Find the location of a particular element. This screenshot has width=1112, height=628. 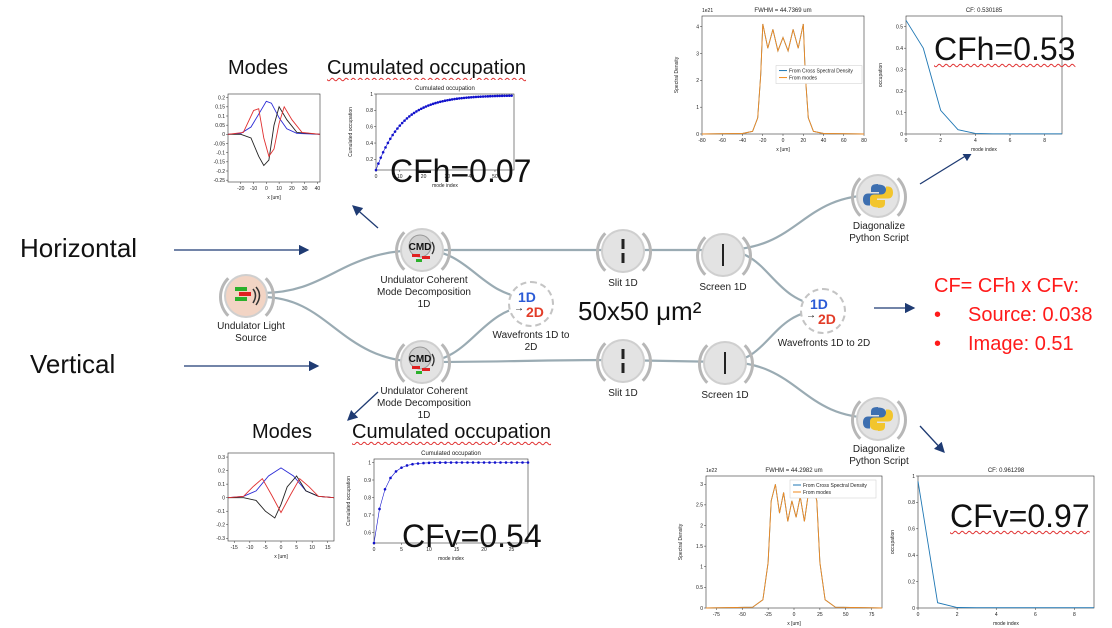

x-tick-label: -5 is located at coordinates (265, 548).